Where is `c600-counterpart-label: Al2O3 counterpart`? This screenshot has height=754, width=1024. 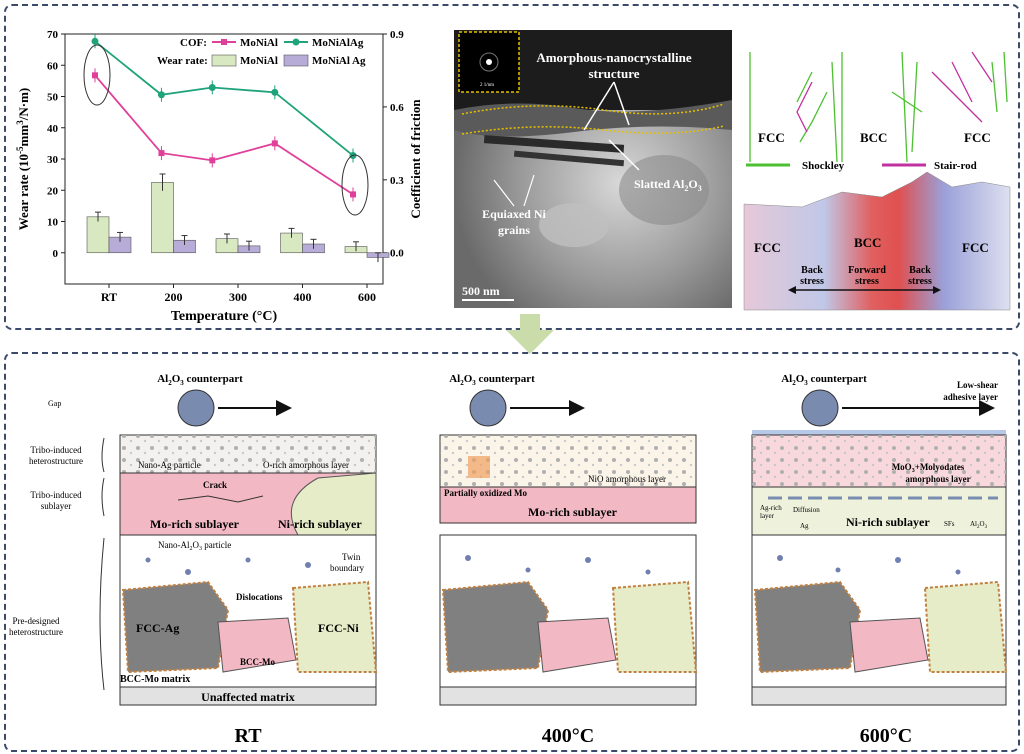 c600-counterpart-label: Al2O3 counterpart is located at coordinates (824, 380).